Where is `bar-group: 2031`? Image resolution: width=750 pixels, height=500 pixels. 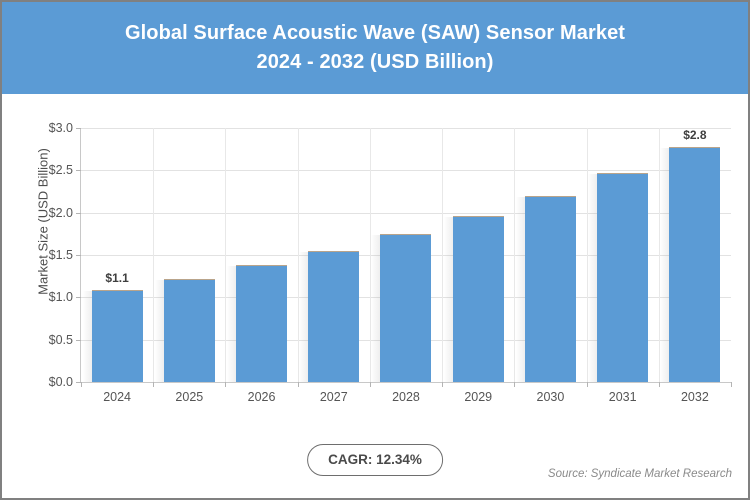 bar-group: 2031 is located at coordinates (623, 266).